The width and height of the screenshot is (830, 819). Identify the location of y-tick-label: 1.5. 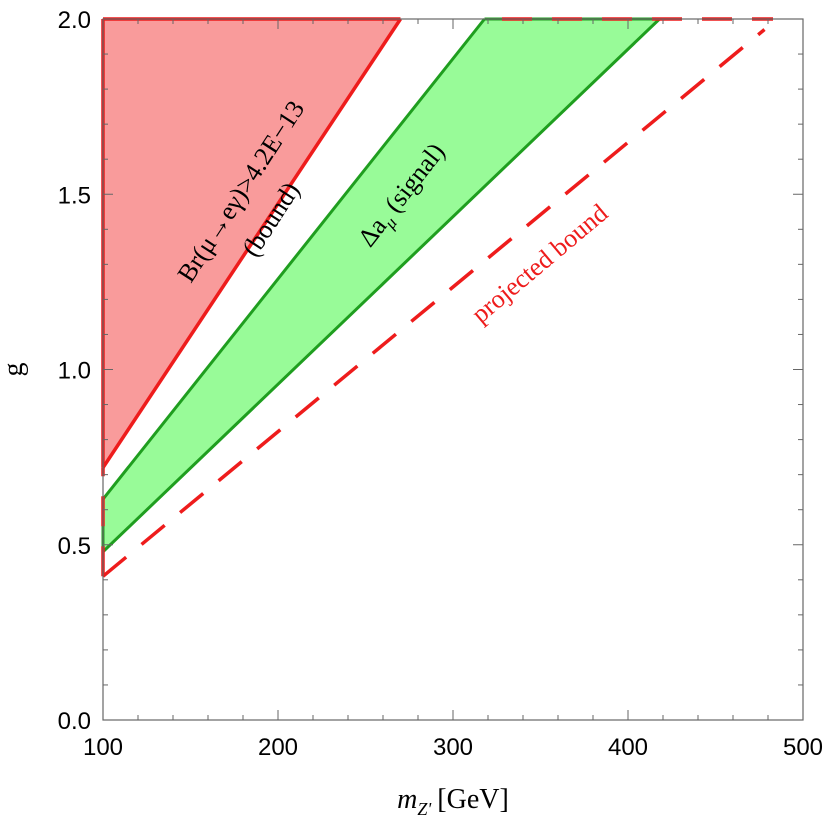
(74, 195).